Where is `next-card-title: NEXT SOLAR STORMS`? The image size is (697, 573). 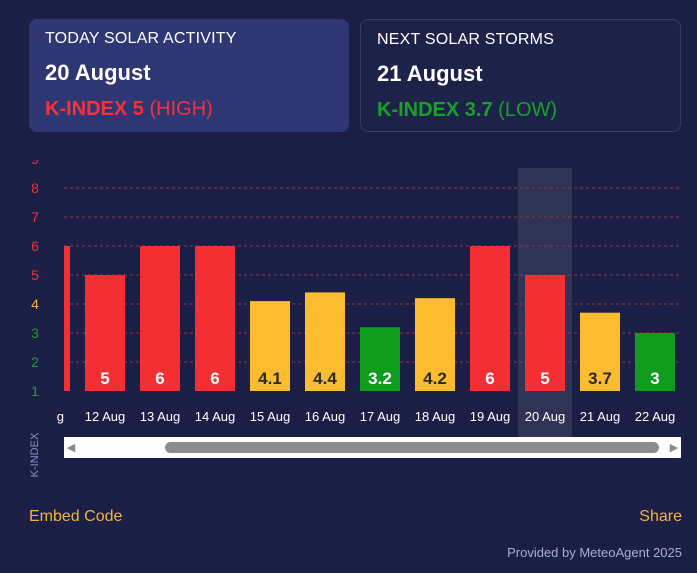
next-card-title: NEXT SOLAR STORMS is located at coordinates (466, 39).